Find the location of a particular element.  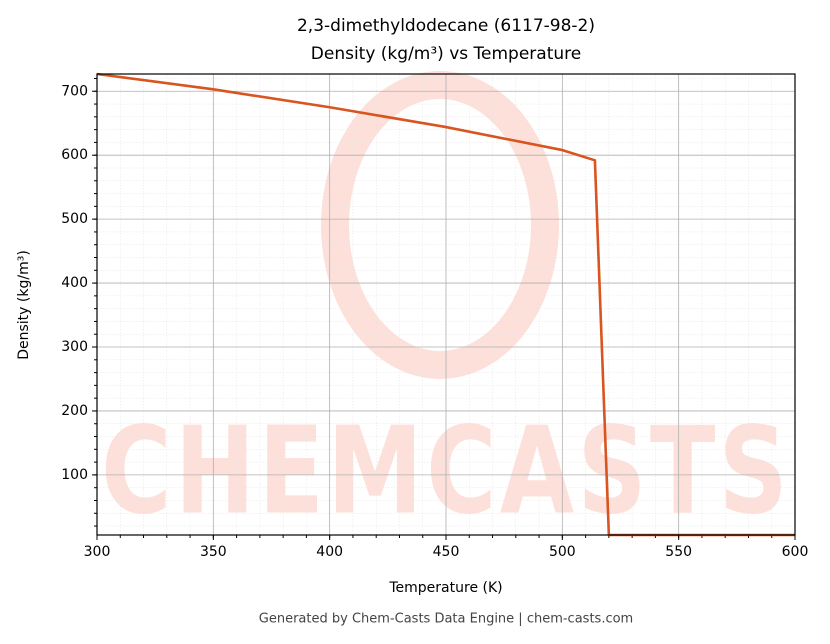

chart-subtitle: Density (kg/m³) vs Temperature is located at coordinates (446, 54).